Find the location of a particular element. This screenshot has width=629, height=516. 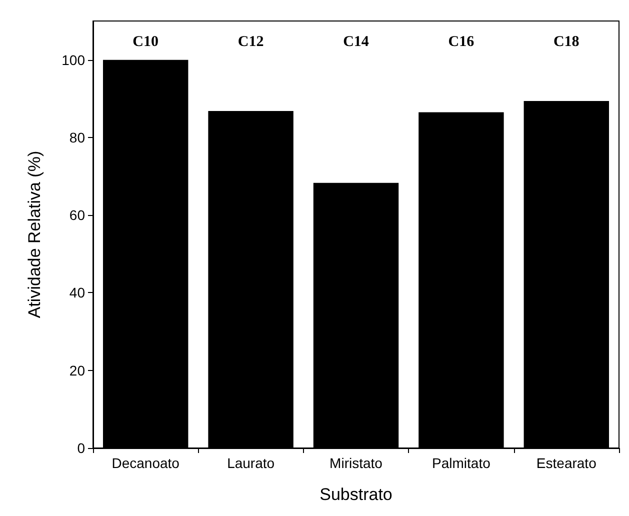

y-axis-title: Atividade Relativa (%) is located at coordinates (34, 234).